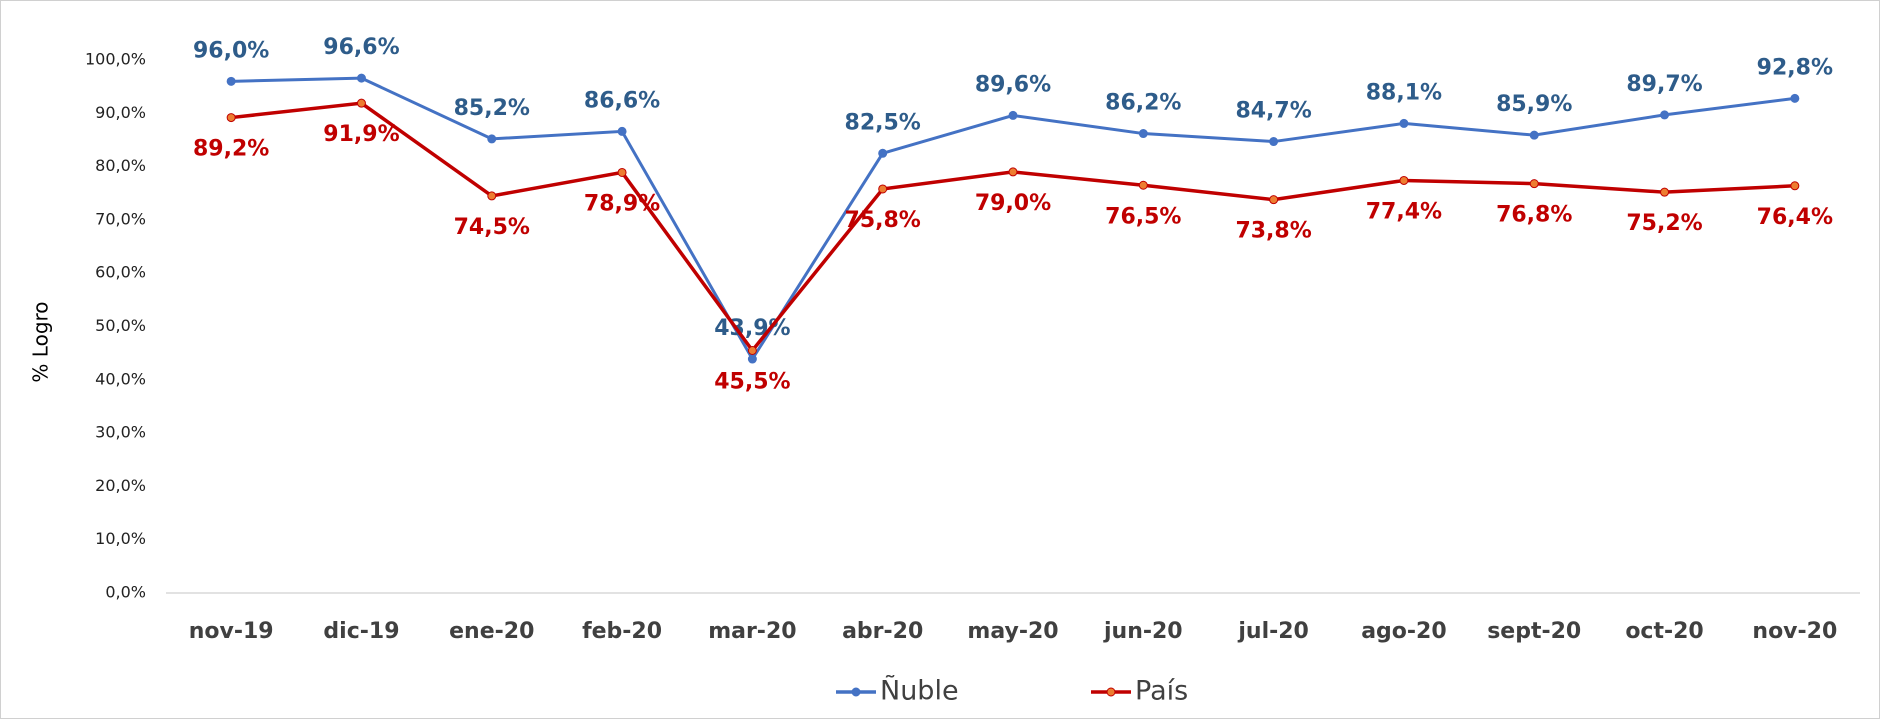  I want to click on y-tick-label: 30,0%, so click(120, 432).